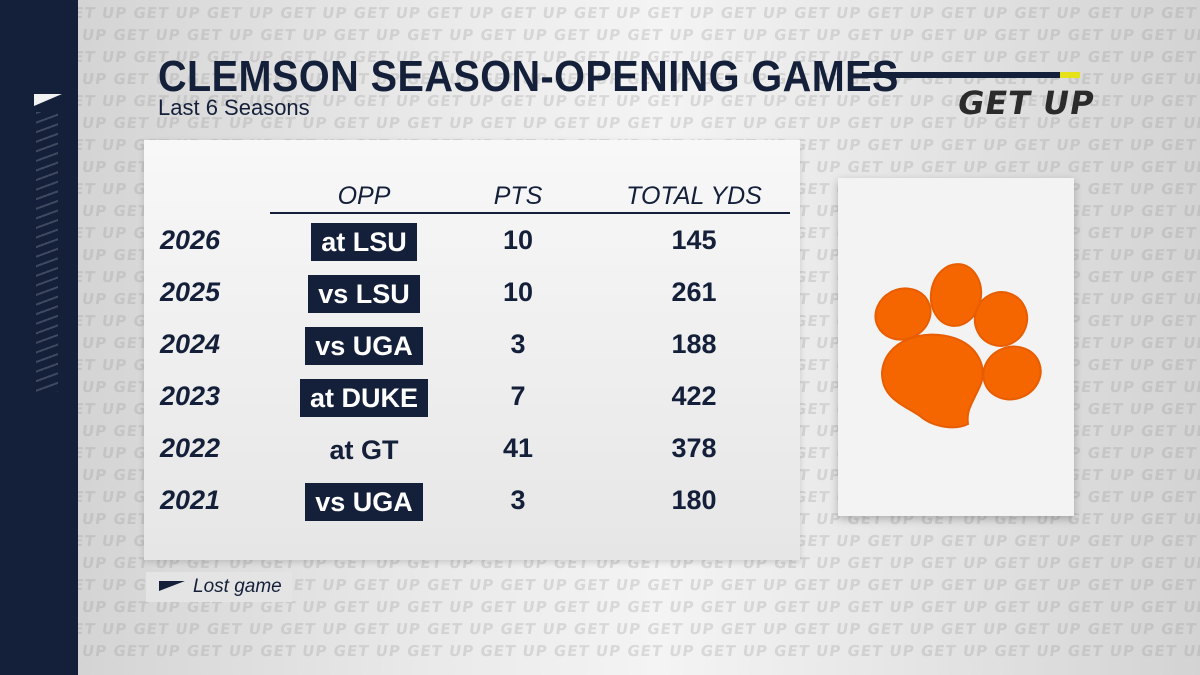 The width and height of the screenshot is (1200, 675). I want to click on table-row: 2026 at LSU 10 145, so click(472, 240).